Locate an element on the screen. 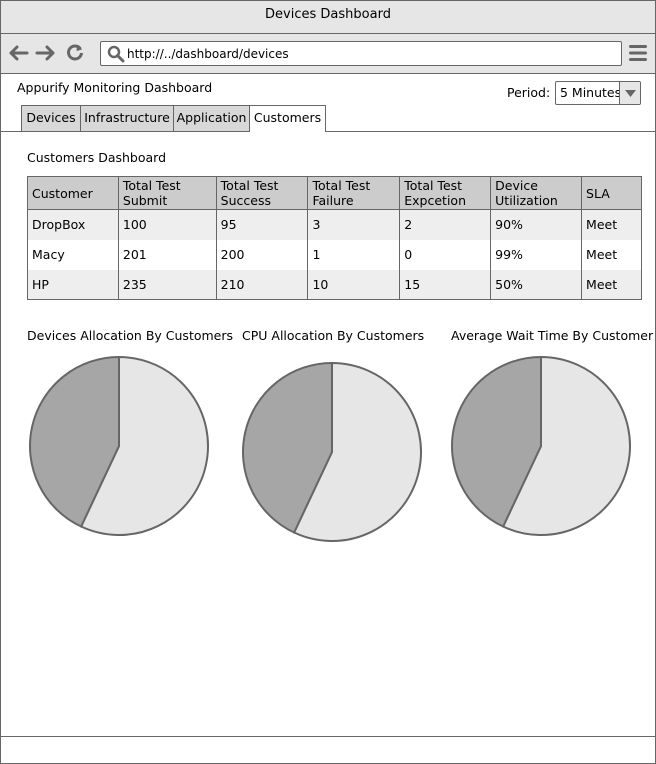  table-cell: 50% is located at coordinates (536, 284).